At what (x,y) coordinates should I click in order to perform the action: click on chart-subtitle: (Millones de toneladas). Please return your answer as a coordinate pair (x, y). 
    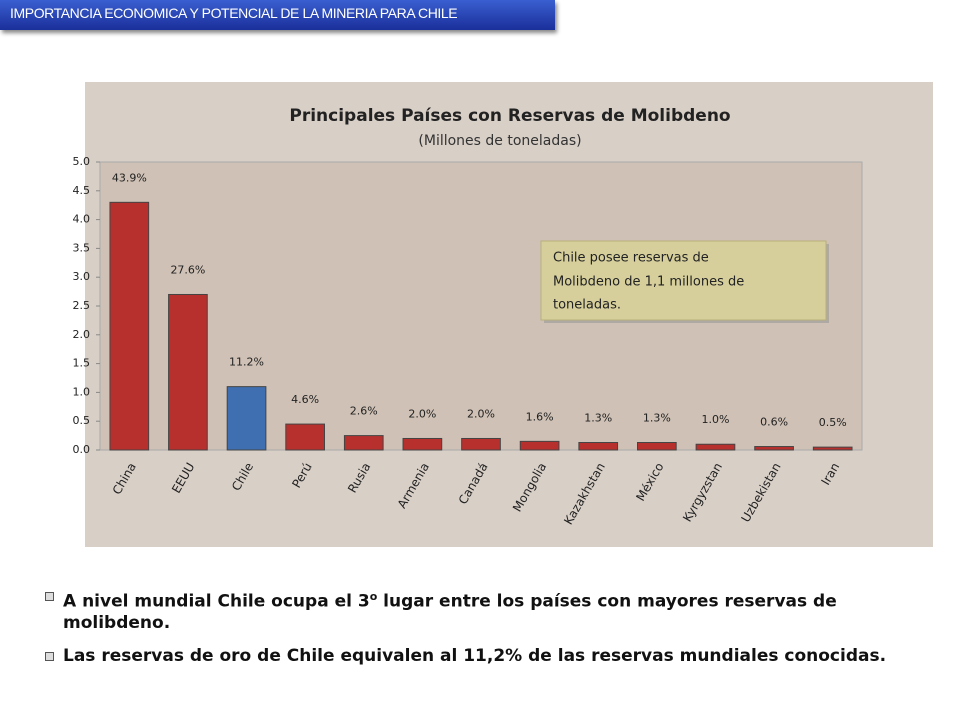
    Looking at the image, I should click on (499, 141).